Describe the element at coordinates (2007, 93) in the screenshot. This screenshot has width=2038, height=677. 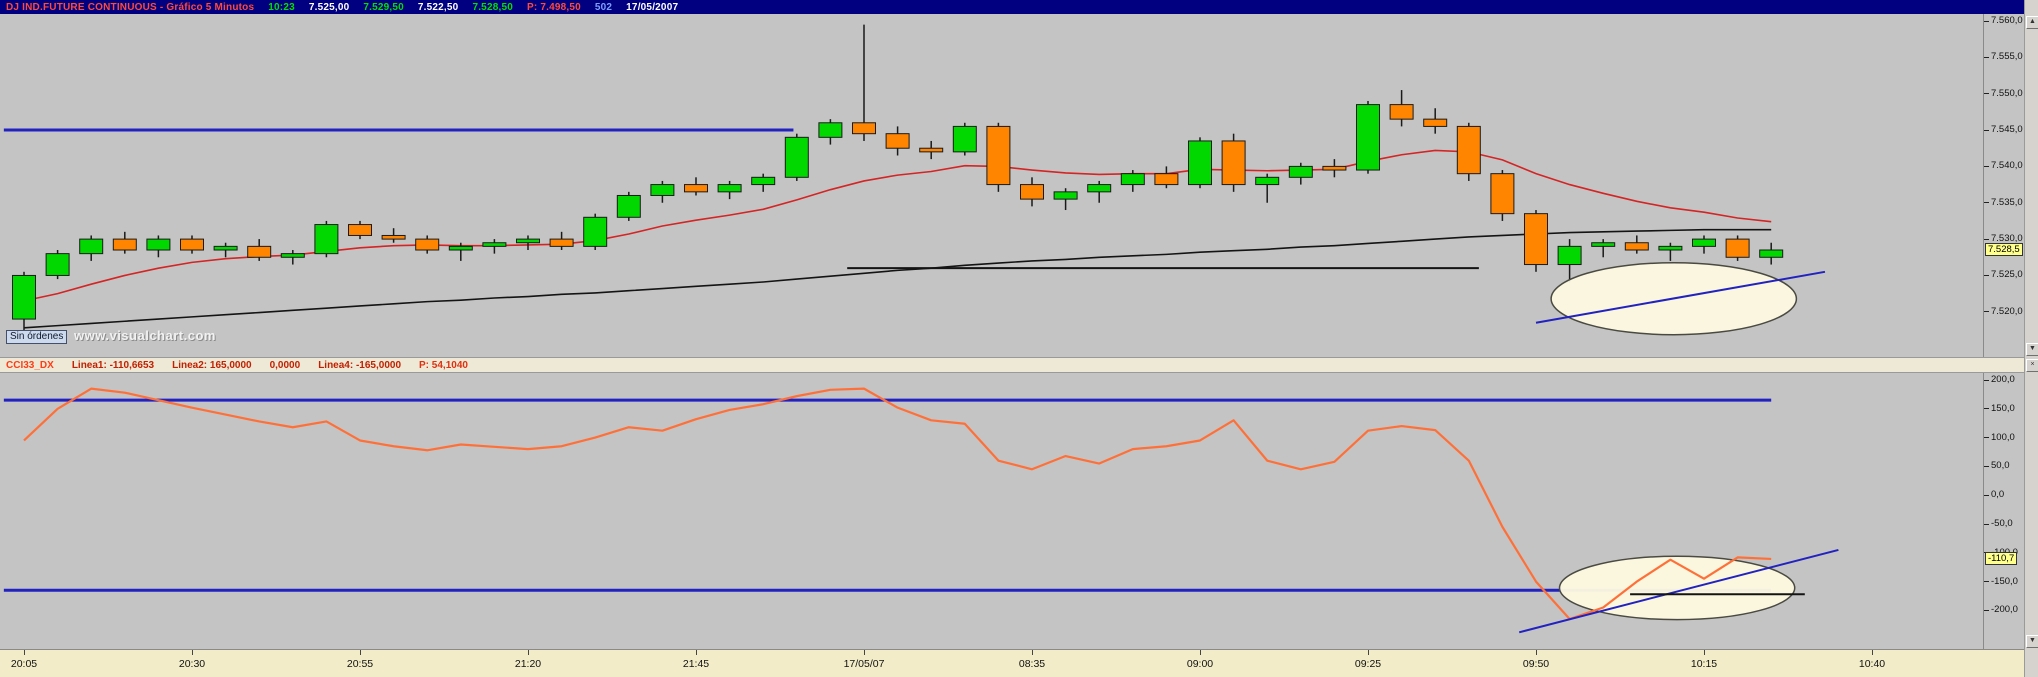
I see `axis-tick-label: 7.550,0` at that location.